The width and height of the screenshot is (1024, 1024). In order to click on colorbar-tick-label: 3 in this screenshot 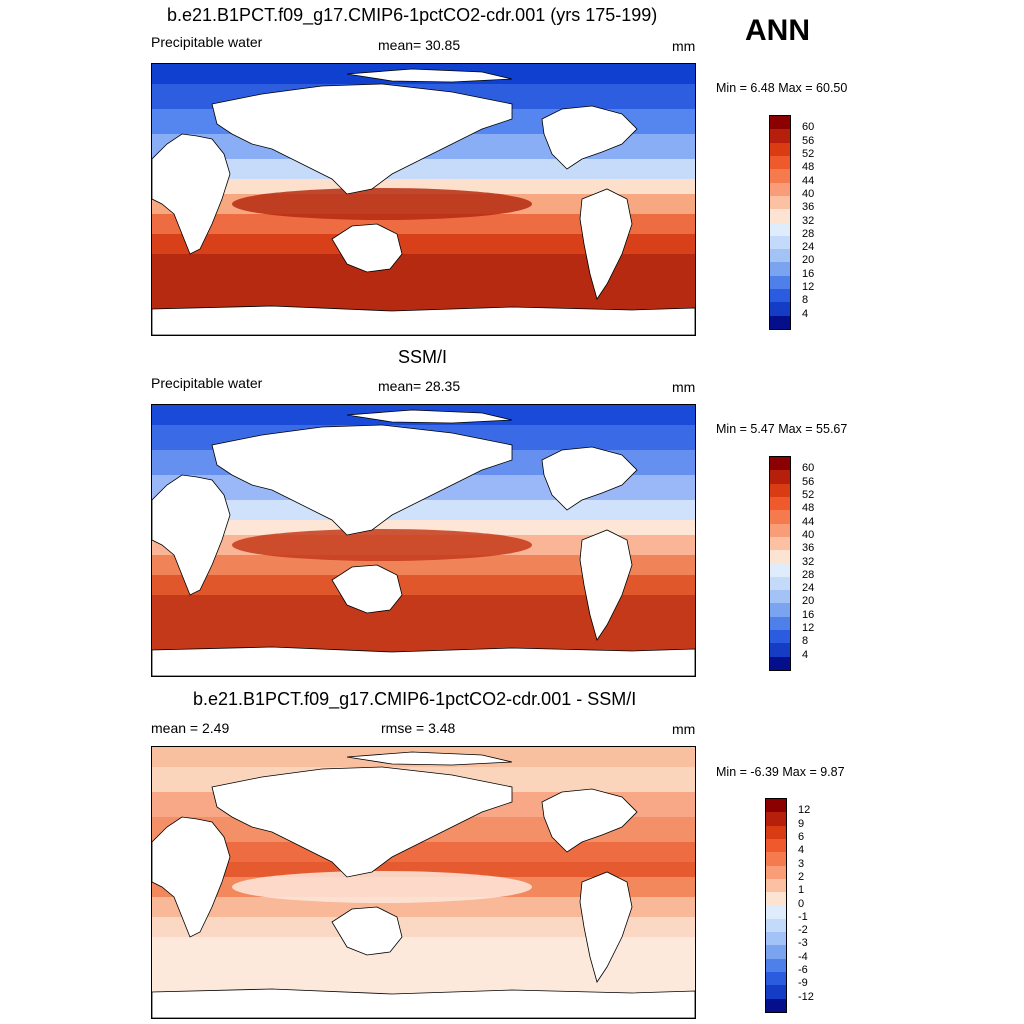, I will do `click(801, 863)`.